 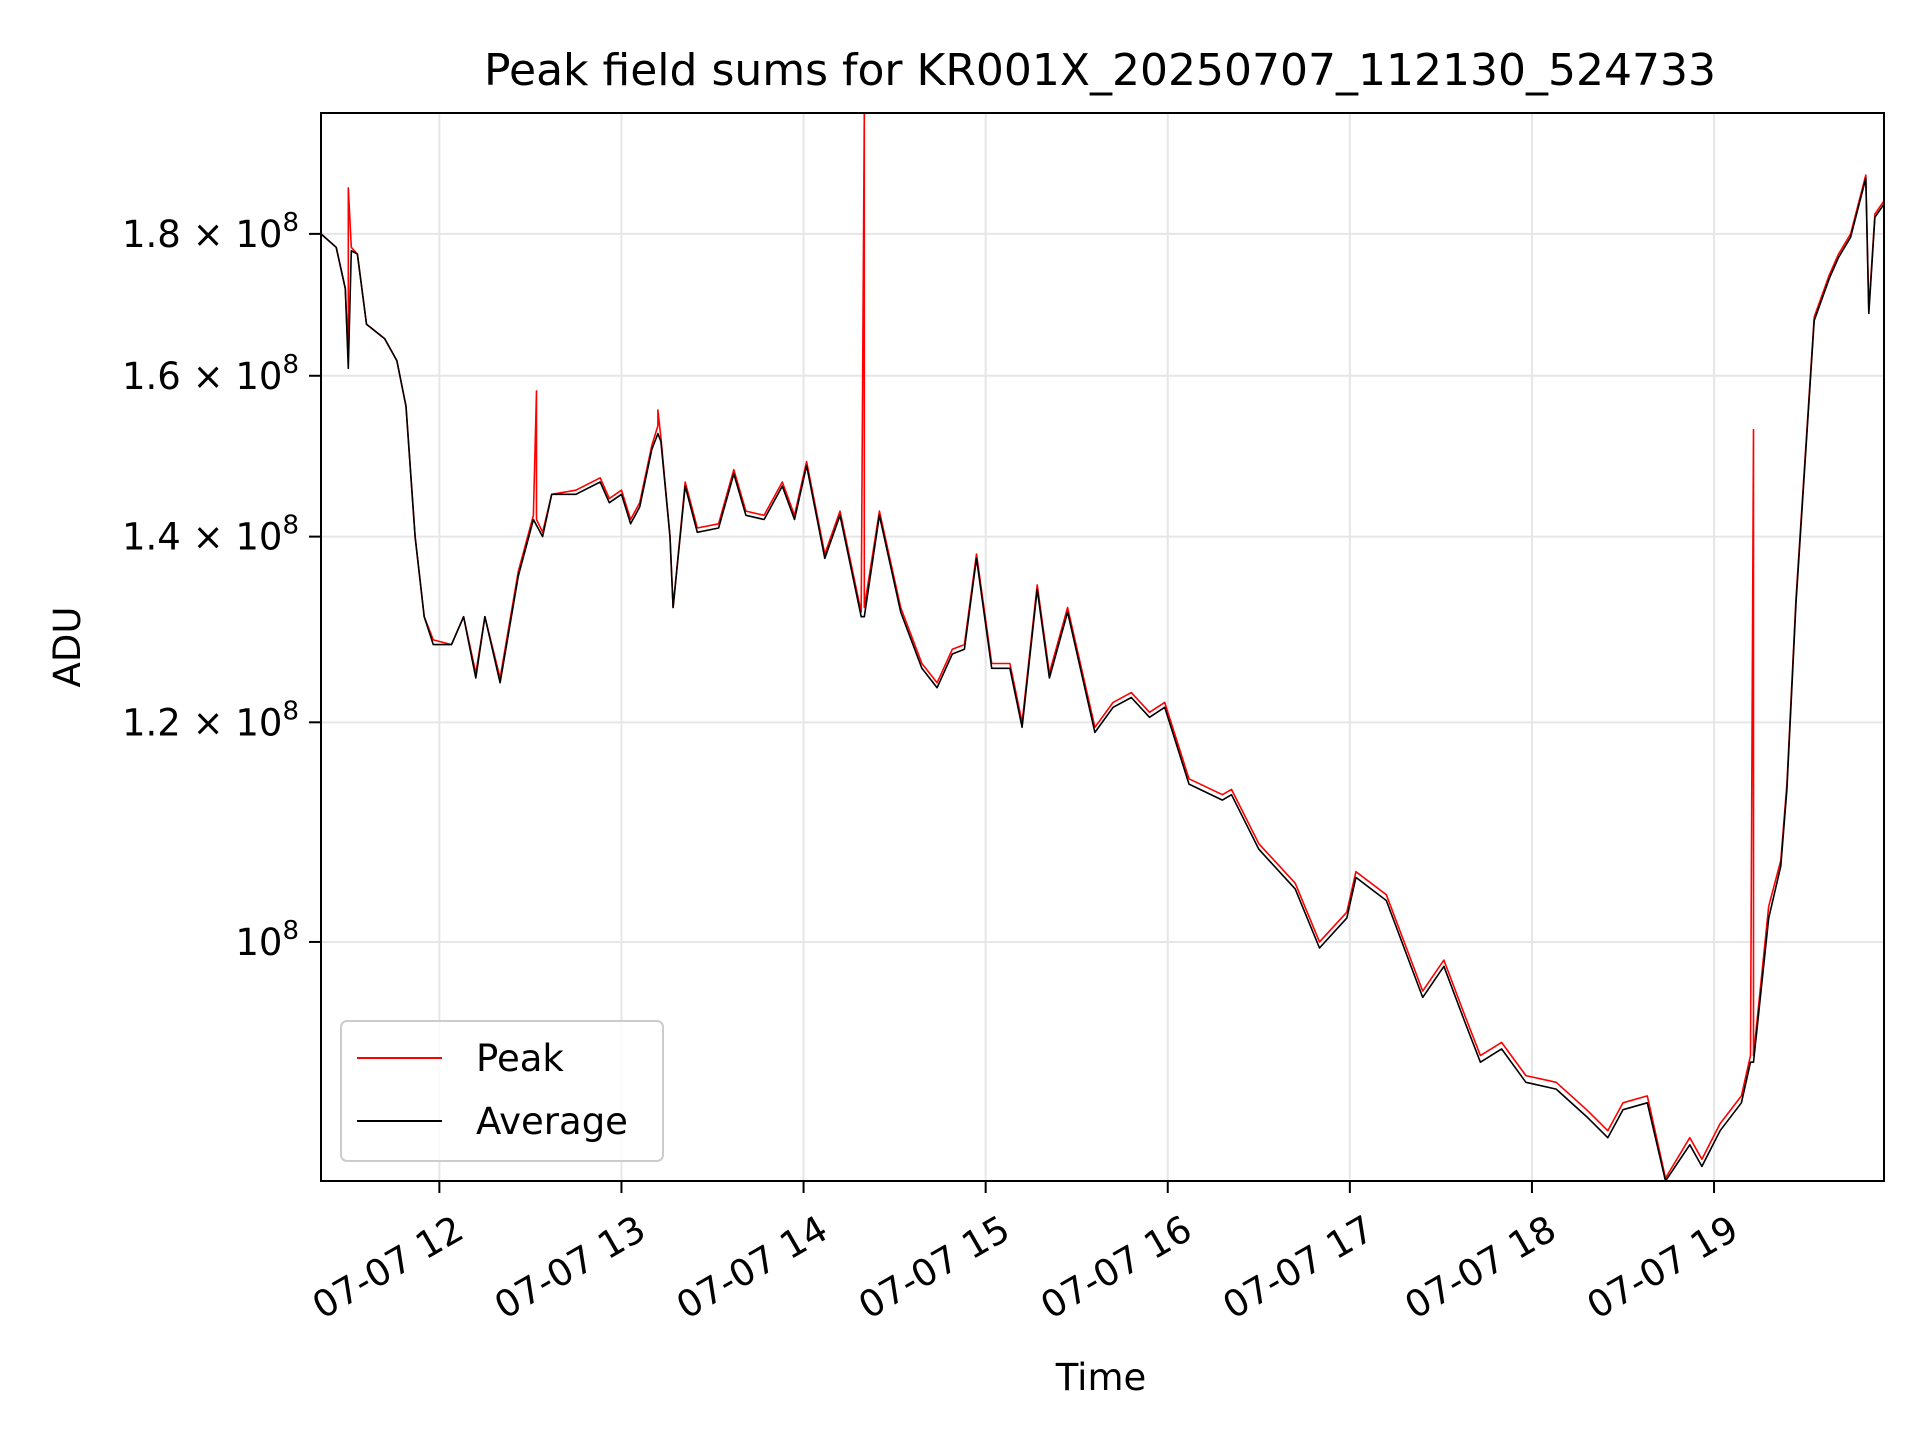 What do you see at coordinates (1101, 1377) in the screenshot?
I see `x-axis-label: Time` at bounding box center [1101, 1377].